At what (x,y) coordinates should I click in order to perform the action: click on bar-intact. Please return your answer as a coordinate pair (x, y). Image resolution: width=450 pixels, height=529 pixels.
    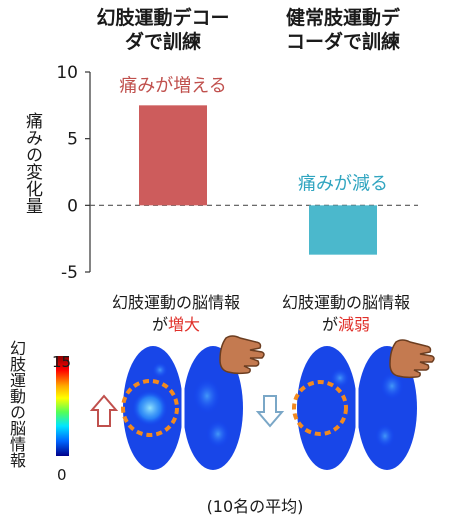
    Looking at the image, I should click on (343, 230).